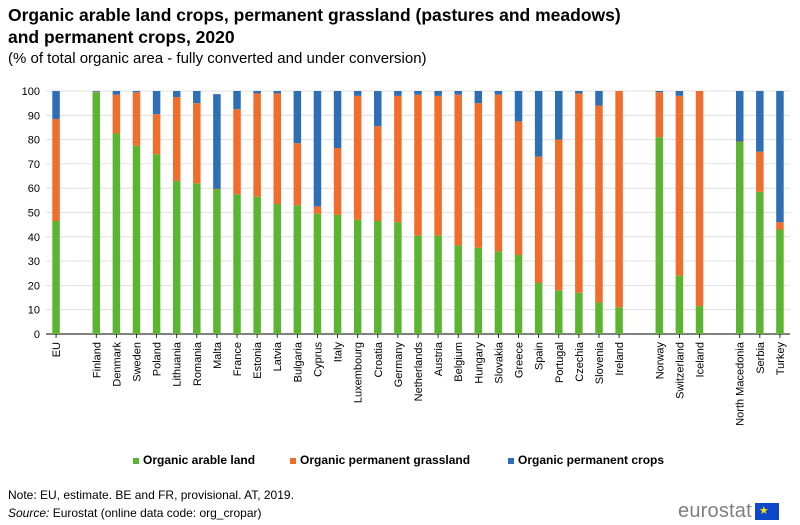 The image size is (800, 525). I want to click on legend-label: Organic permanent crops, so click(591, 460).